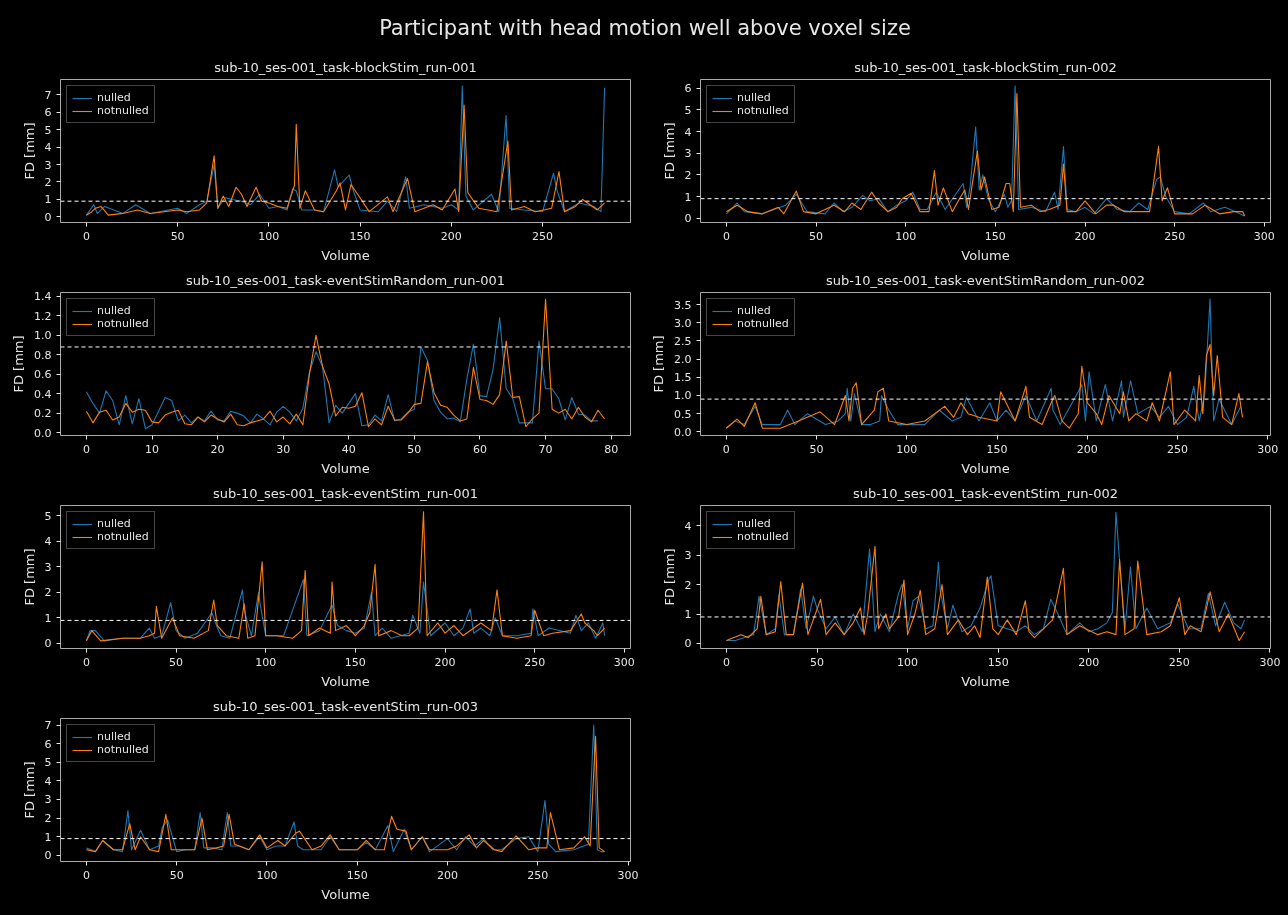 The height and width of the screenshot is (915, 1288). What do you see at coordinates (683, 414) in the screenshot?
I see `y-tick-label: 0.5` at bounding box center [683, 414].